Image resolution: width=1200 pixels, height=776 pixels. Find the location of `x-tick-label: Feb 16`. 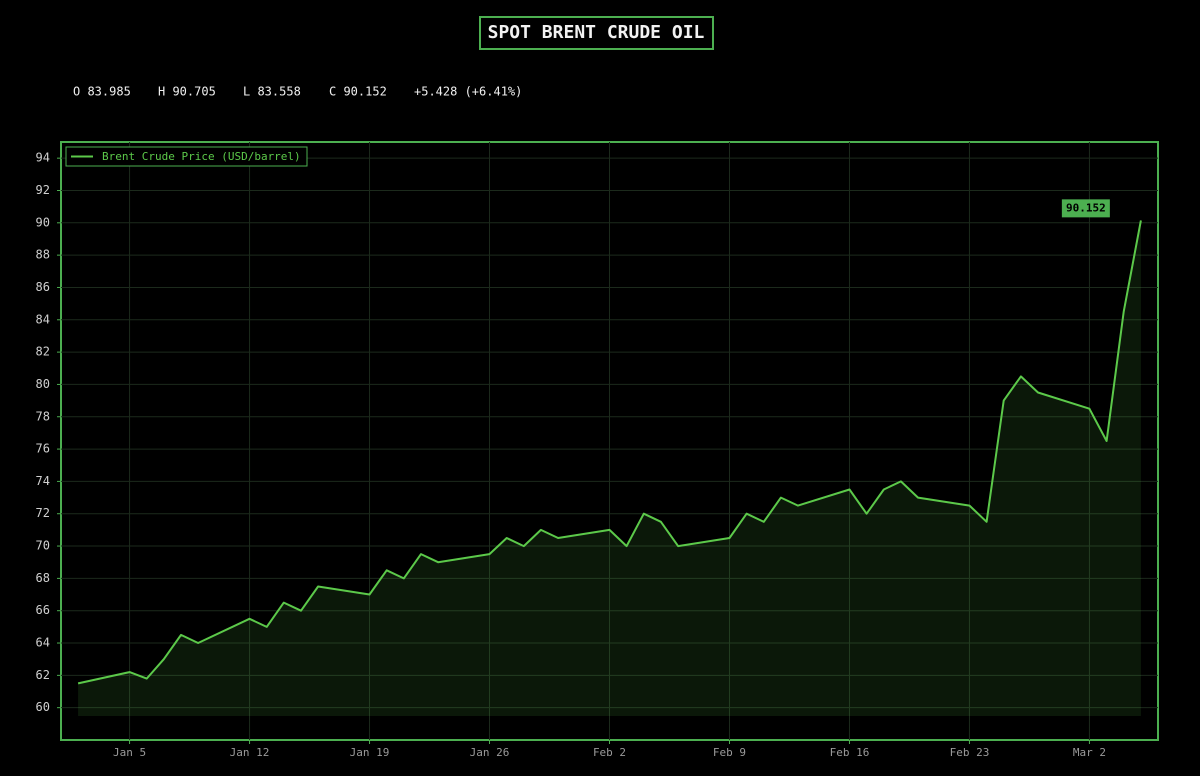

x-tick-label: Feb 16 is located at coordinates (850, 752).